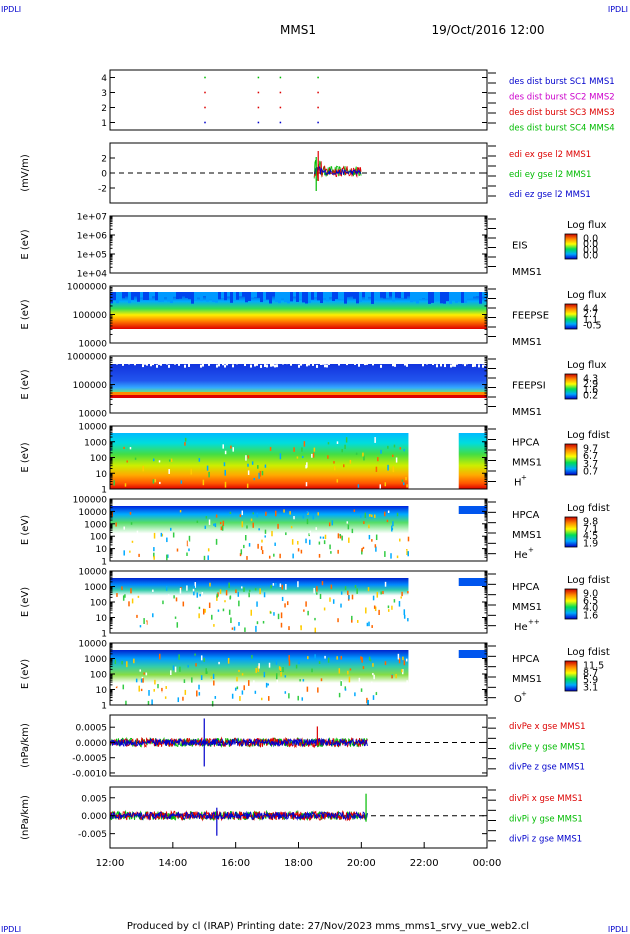 The image size is (630, 934). Describe the element at coordinates (104, 94) in the screenshot. I see `ytick-label: 3` at that location.